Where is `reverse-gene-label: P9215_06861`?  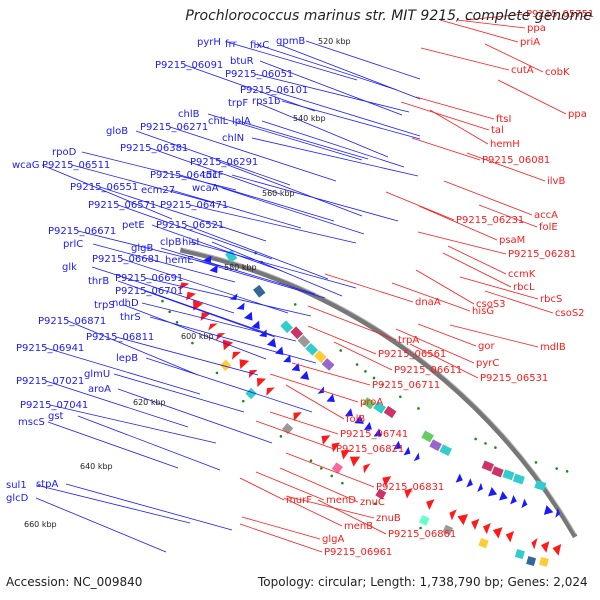 reverse-gene-label: P9215_06861 is located at coordinates (422, 534).